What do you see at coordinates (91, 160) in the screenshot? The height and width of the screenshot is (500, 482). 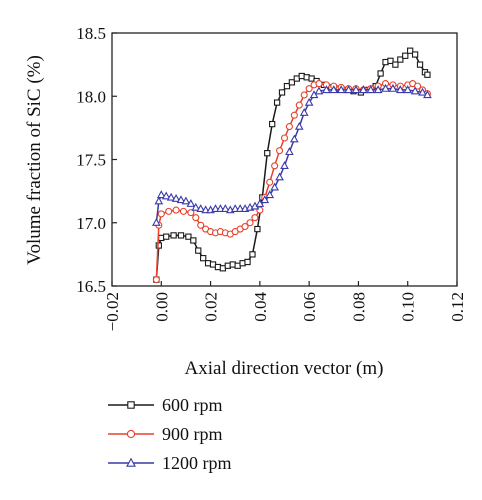 I see `y-tick-label: 17.5` at bounding box center [91, 160].